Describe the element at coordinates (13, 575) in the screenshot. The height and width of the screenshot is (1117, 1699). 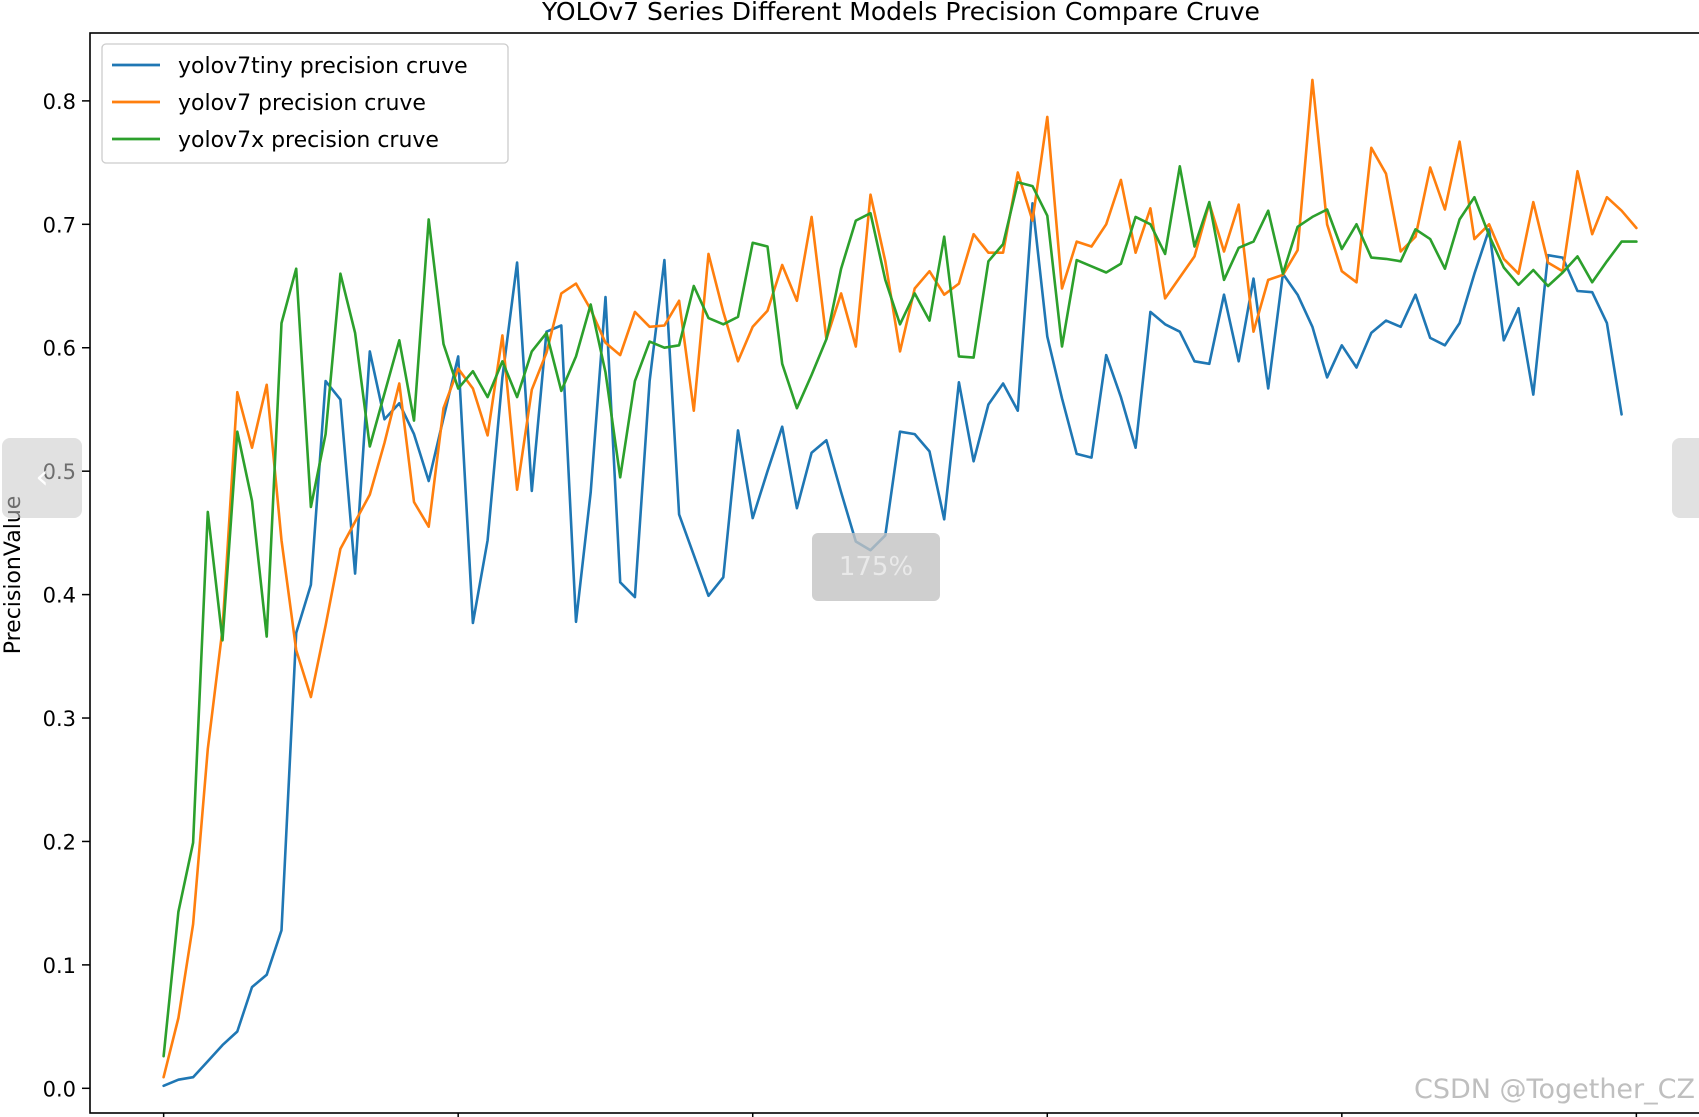
I see `y-axis-label: PrecisionValue` at that location.